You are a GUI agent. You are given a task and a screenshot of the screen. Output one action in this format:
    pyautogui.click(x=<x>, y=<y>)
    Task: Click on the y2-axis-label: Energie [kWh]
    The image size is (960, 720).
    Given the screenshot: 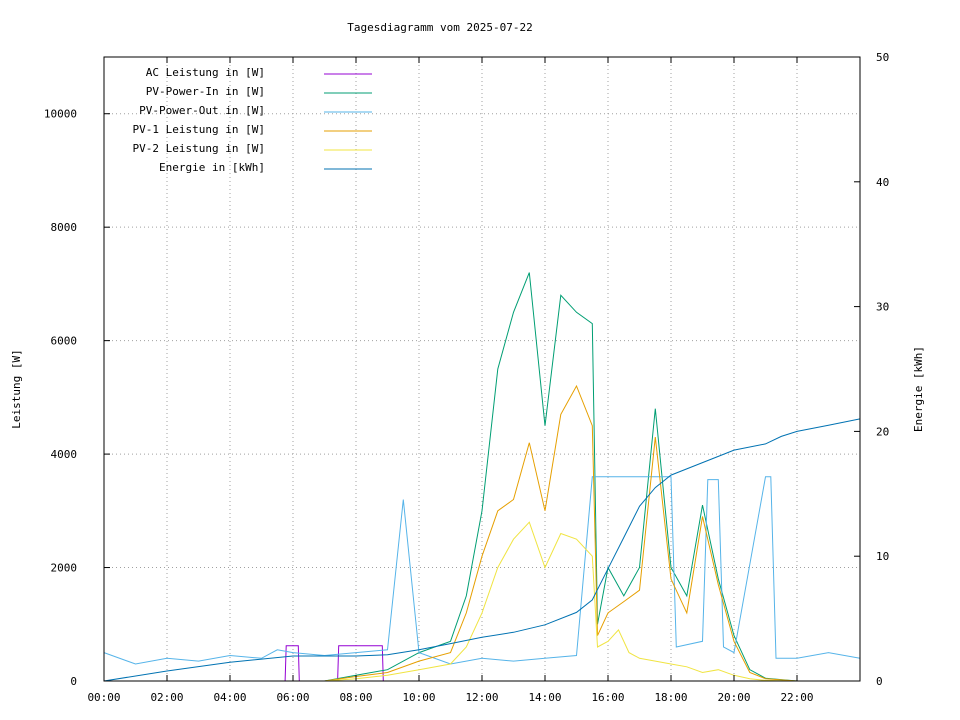 What is the action you would take?
    pyautogui.click(x=918, y=389)
    